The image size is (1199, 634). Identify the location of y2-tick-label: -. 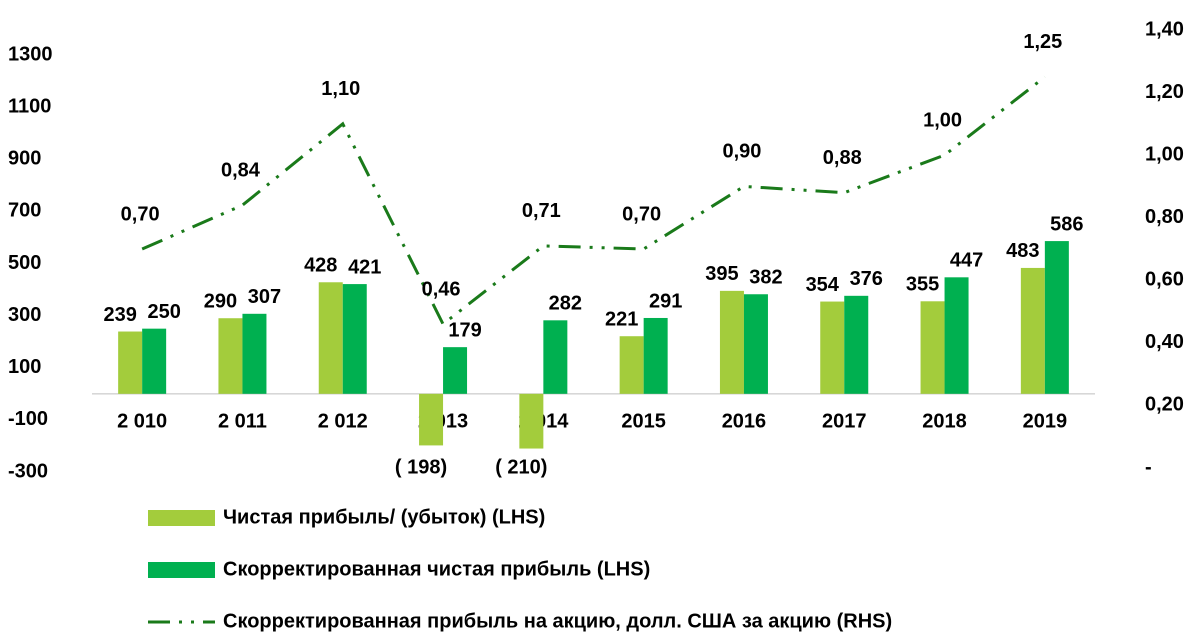
(1148, 467).